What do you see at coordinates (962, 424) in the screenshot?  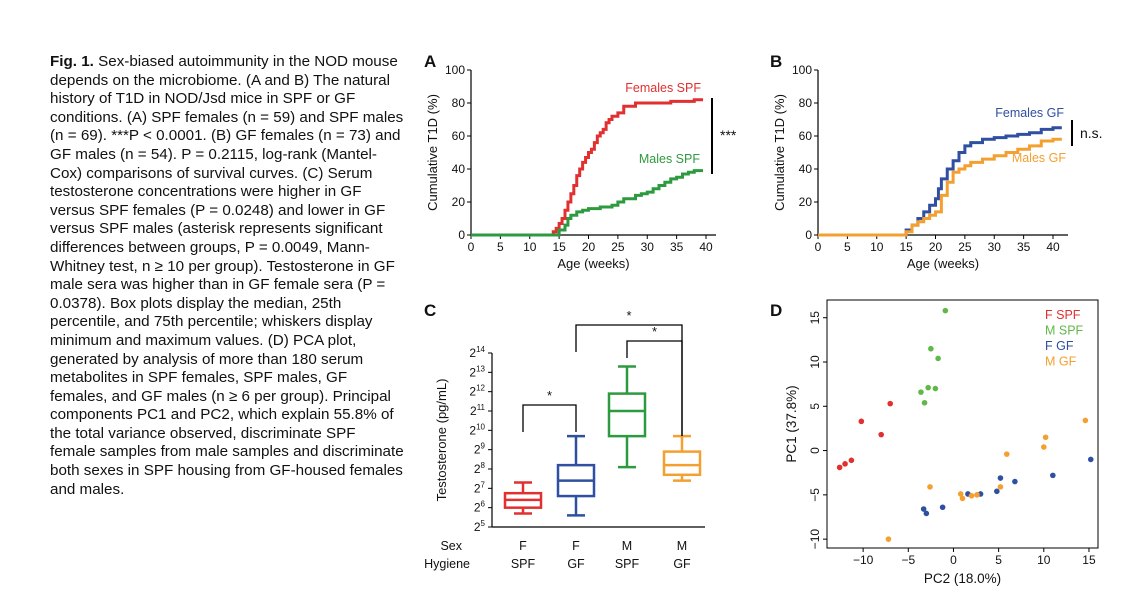 I see `plot-frame` at bounding box center [962, 424].